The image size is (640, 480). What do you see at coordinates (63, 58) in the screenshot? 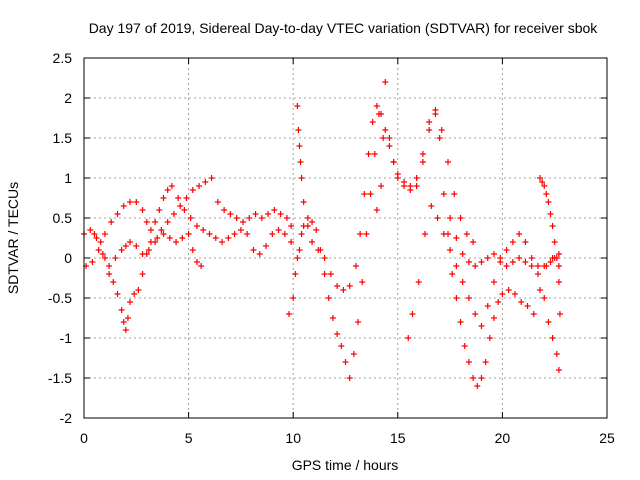
I see `y-tick-label: 2.5` at bounding box center [63, 58].